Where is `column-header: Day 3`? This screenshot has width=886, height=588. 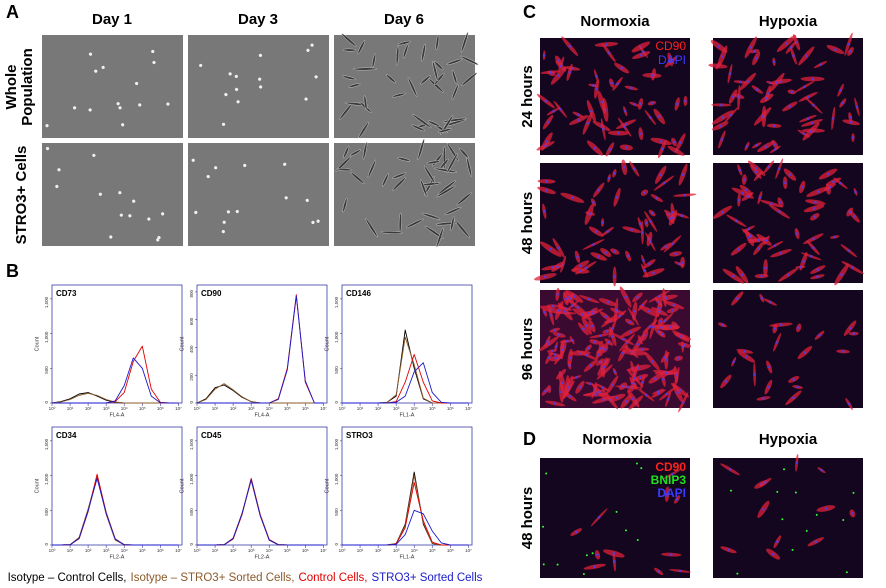 column-header: Day 3 is located at coordinates (258, 19).